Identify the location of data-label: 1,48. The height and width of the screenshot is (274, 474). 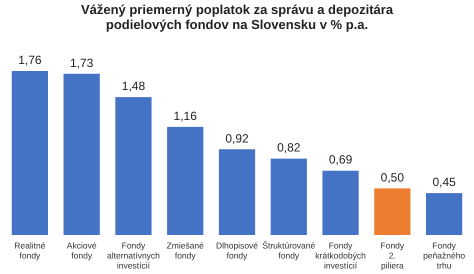
(134, 86).